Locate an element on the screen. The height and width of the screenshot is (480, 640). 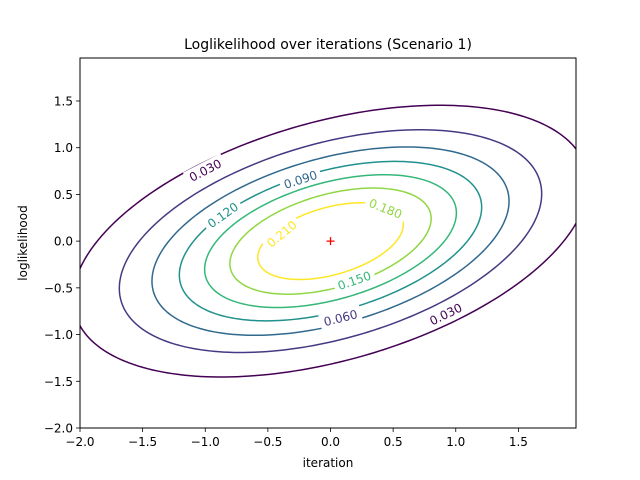
contour-line-0.180 is located at coordinates (330, 241).